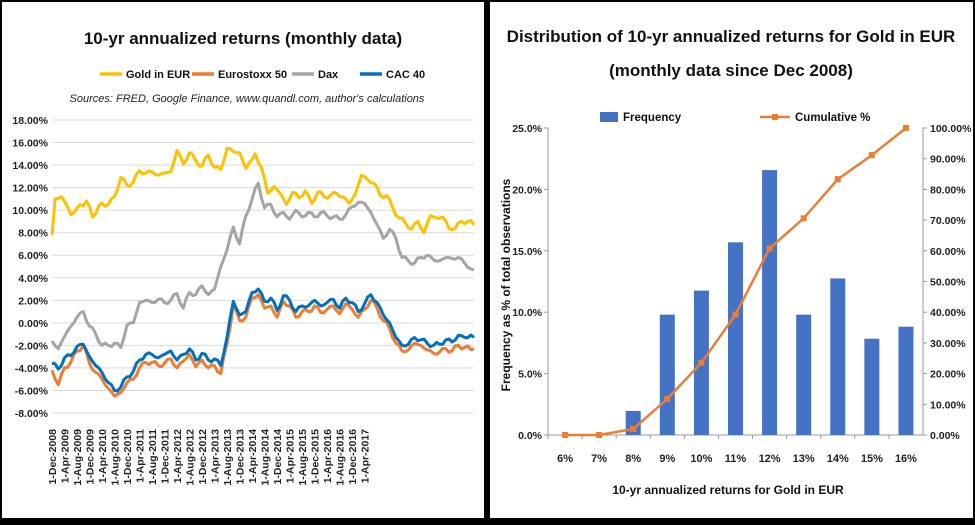 This screenshot has width=975, height=525. Describe the element at coordinates (191, 457) in the screenshot. I see `x-tick-label: 1-Aug-2012` at that location.